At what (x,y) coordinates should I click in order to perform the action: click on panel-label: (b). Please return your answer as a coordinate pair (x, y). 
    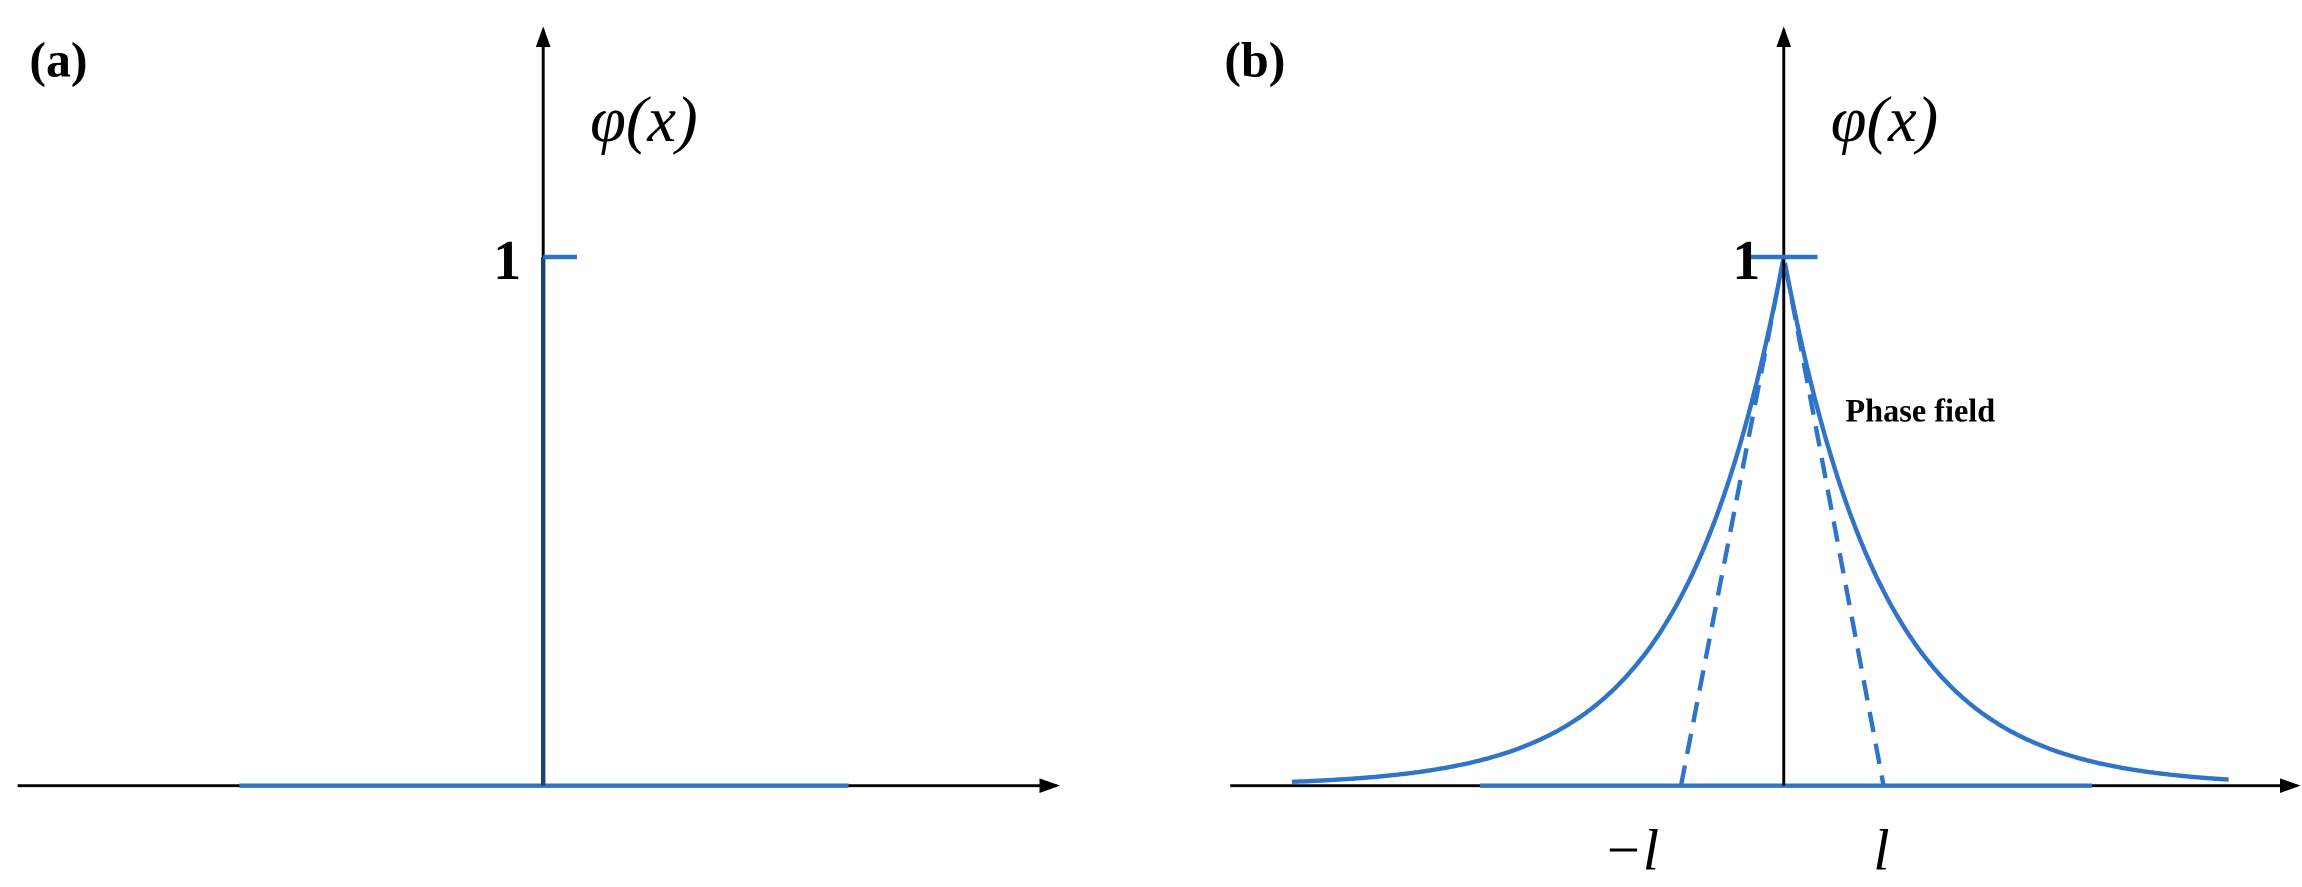
    Looking at the image, I should click on (1254, 59).